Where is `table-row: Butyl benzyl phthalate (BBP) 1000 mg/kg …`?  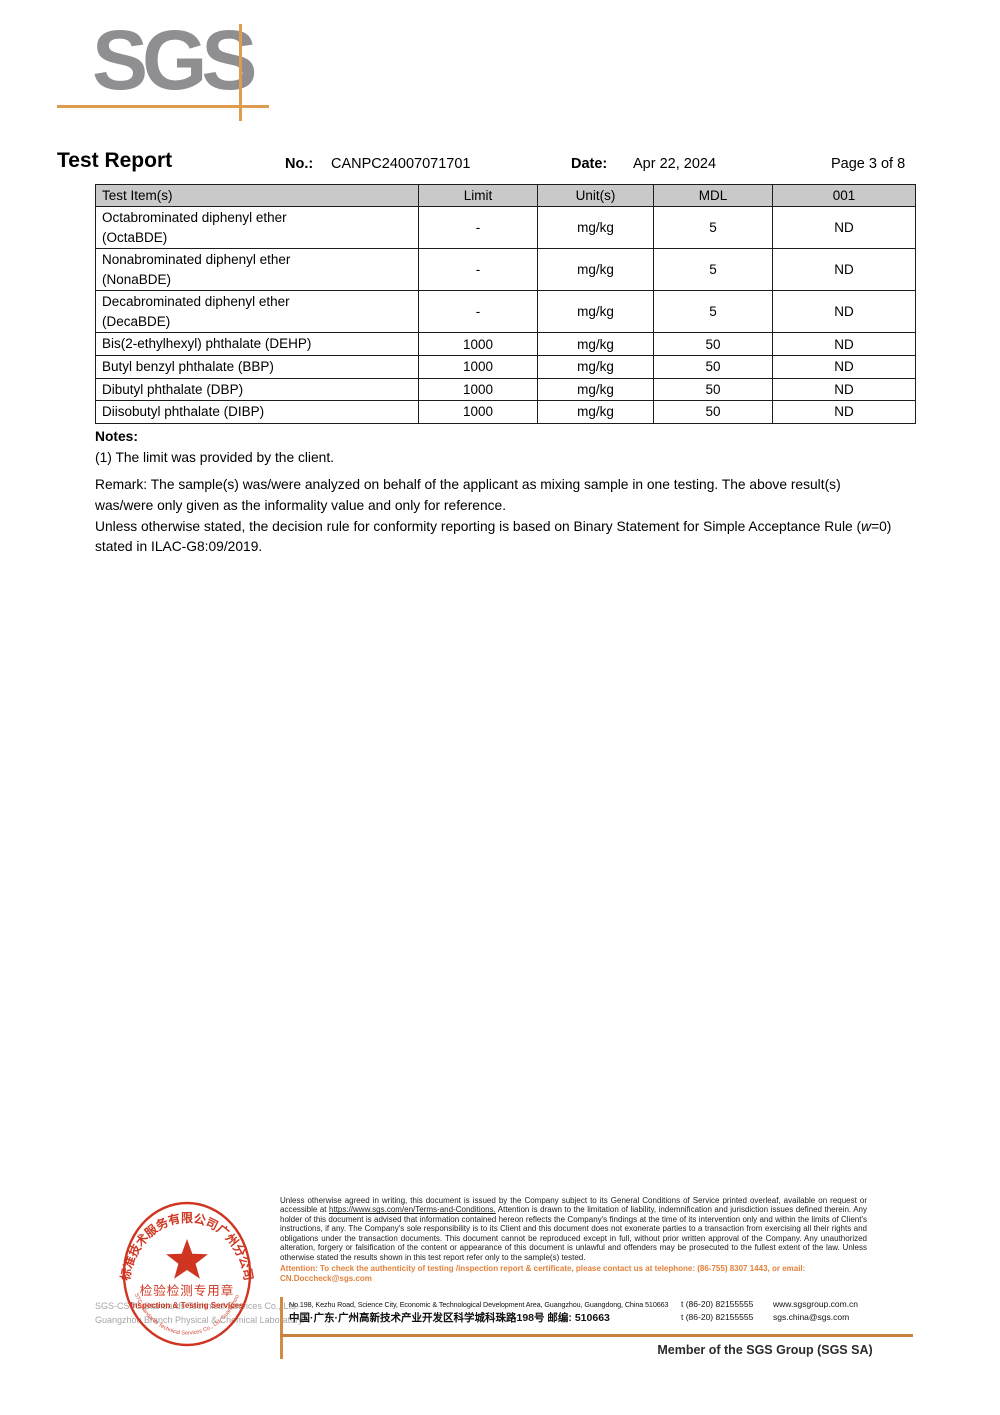
table-row: Butyl benzyl phthalate (BBP) 1000 mg/kg … is located at coordinates (505, 366).